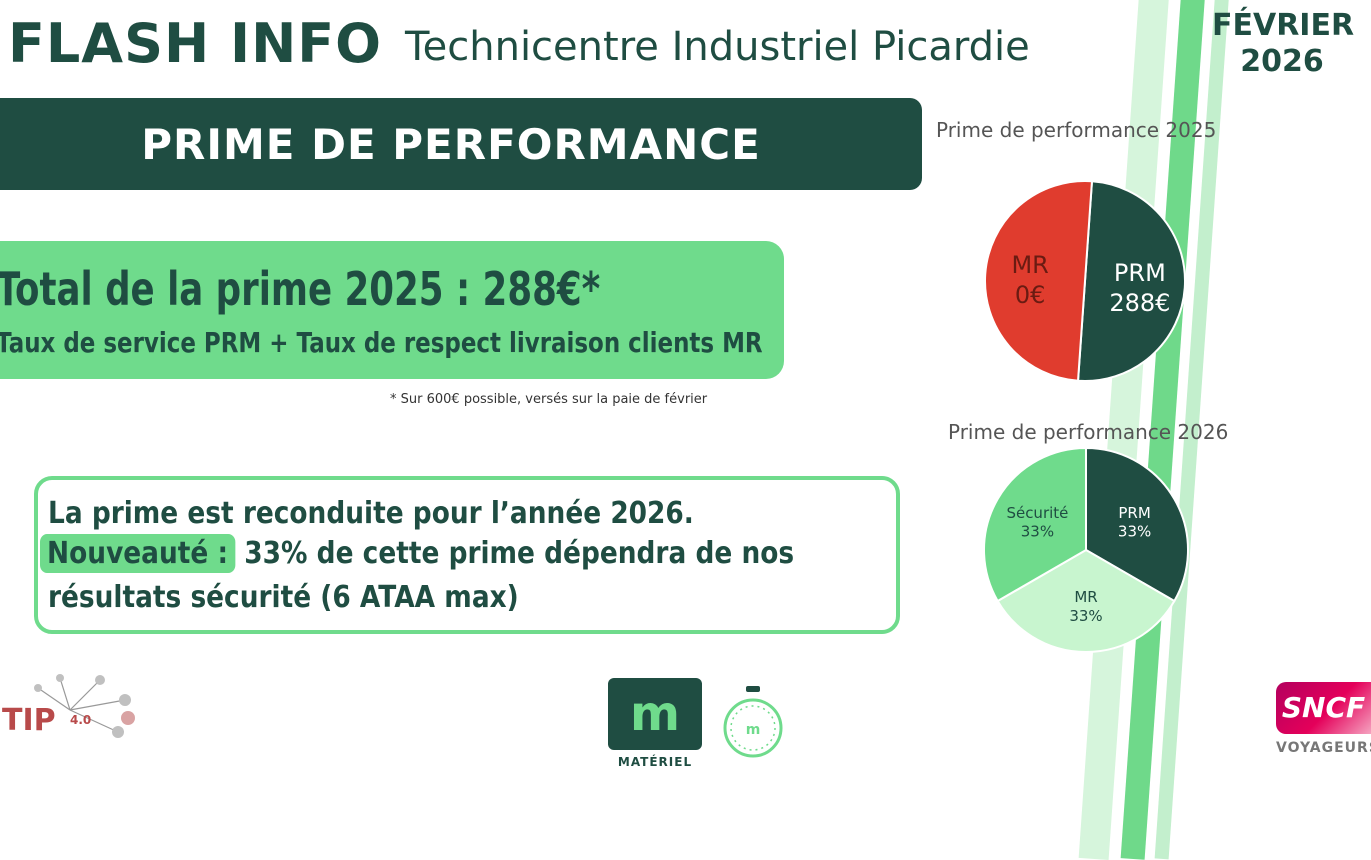  I want to click on issue-date: FÉVRIER 2026, so click(1283, 44).